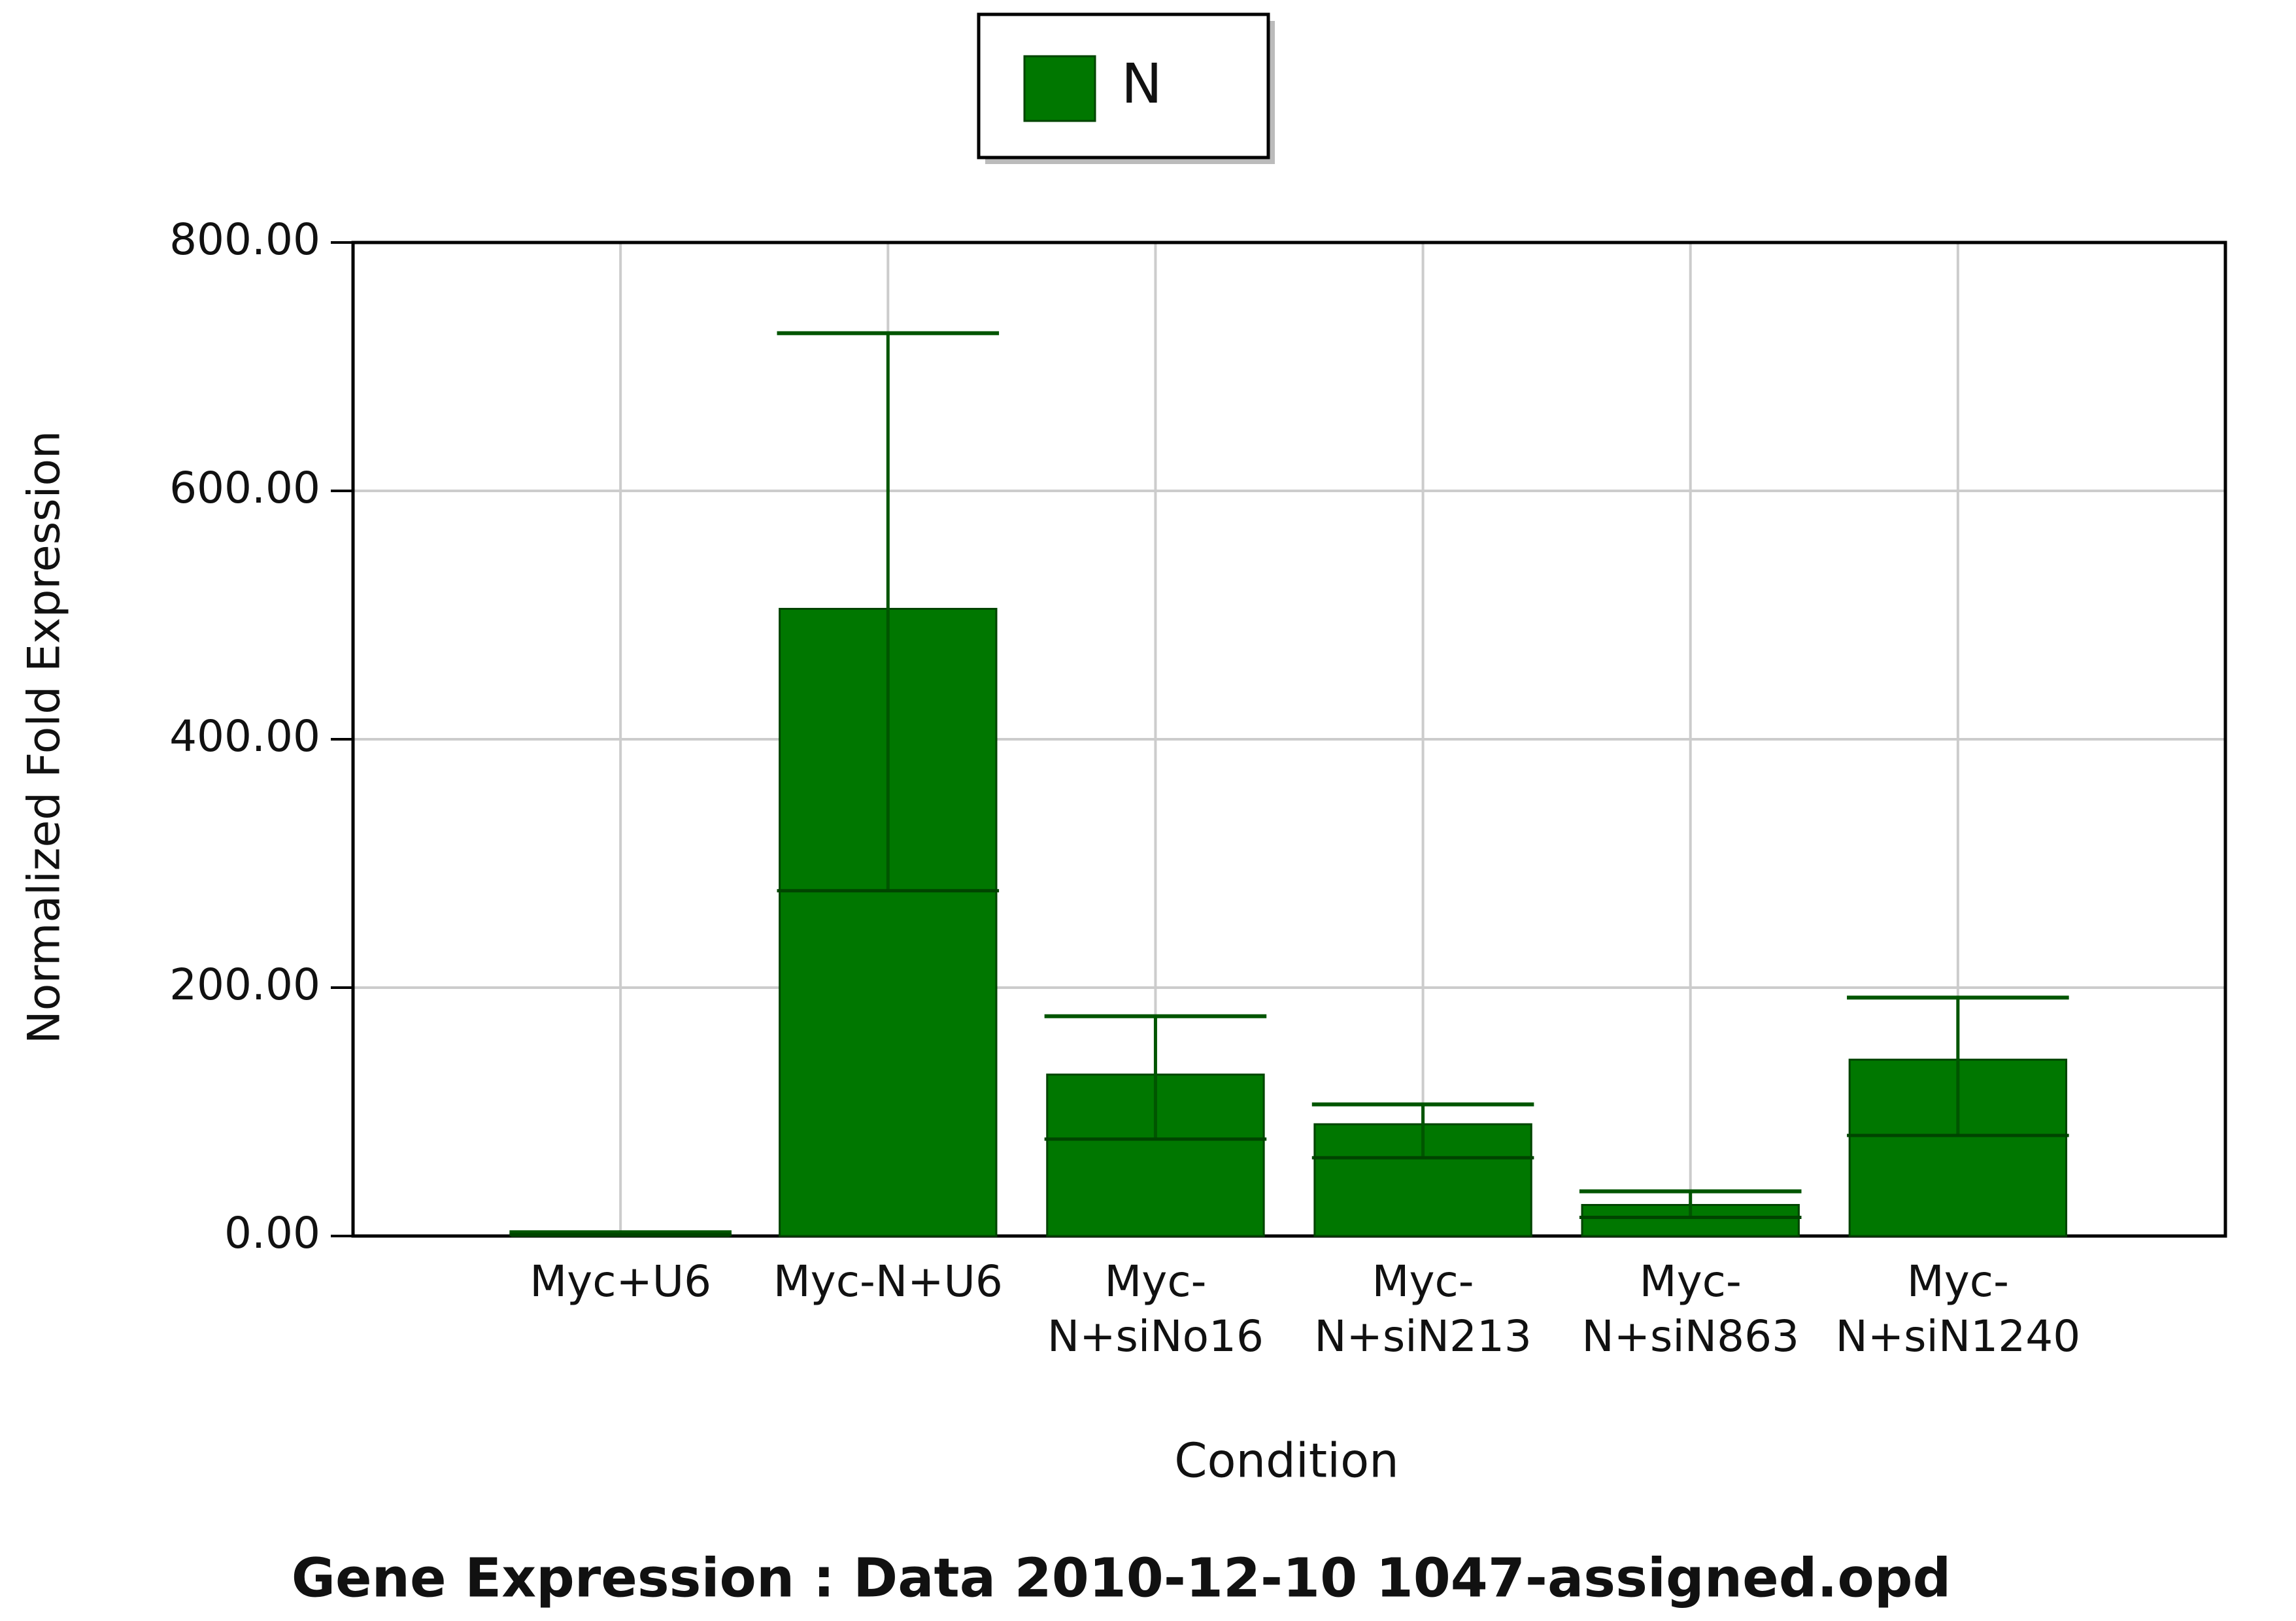 The width and height of the screenshot is (2296, 1621). Describe the element at coordinates (888, 1281) in the screenshot. I see `x-tick-label: Myc-N+U6` at that location.